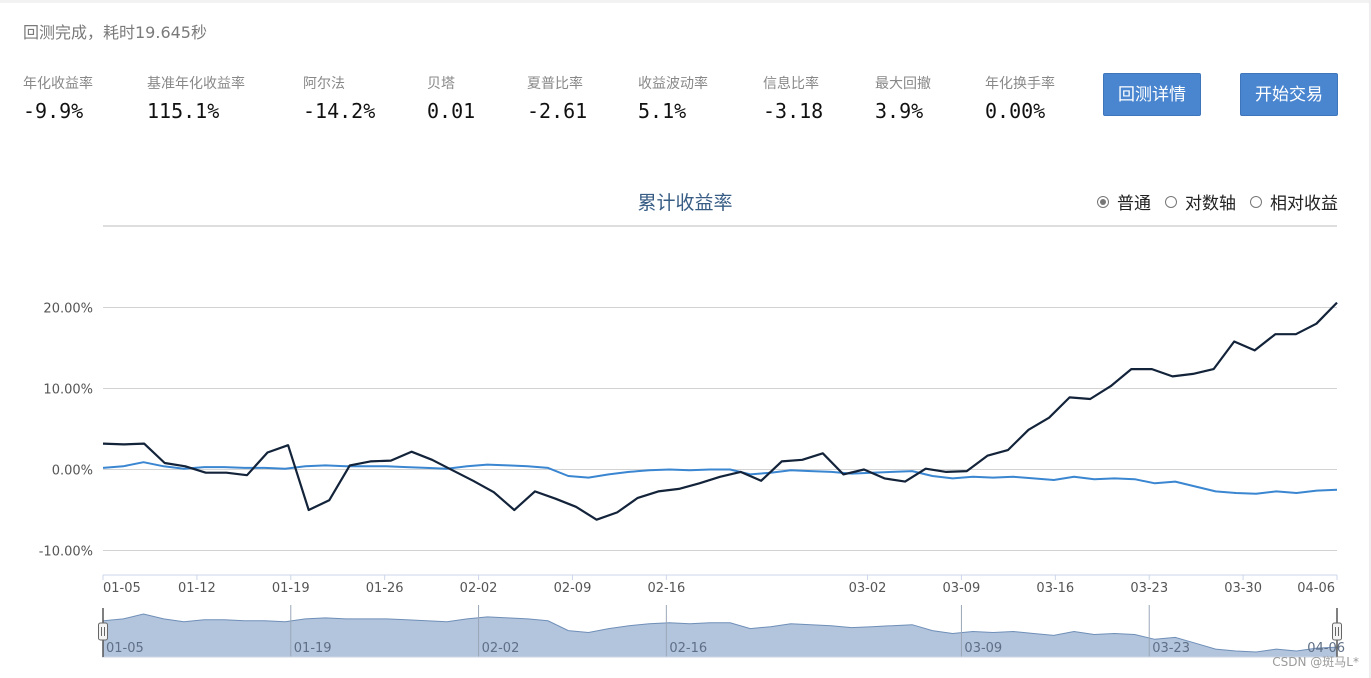 This screenshot has height=678, width=1371. Describe the element at coordinates (1134, 204) in the screenshot. I see `scale-option-label: 普通` at that location.